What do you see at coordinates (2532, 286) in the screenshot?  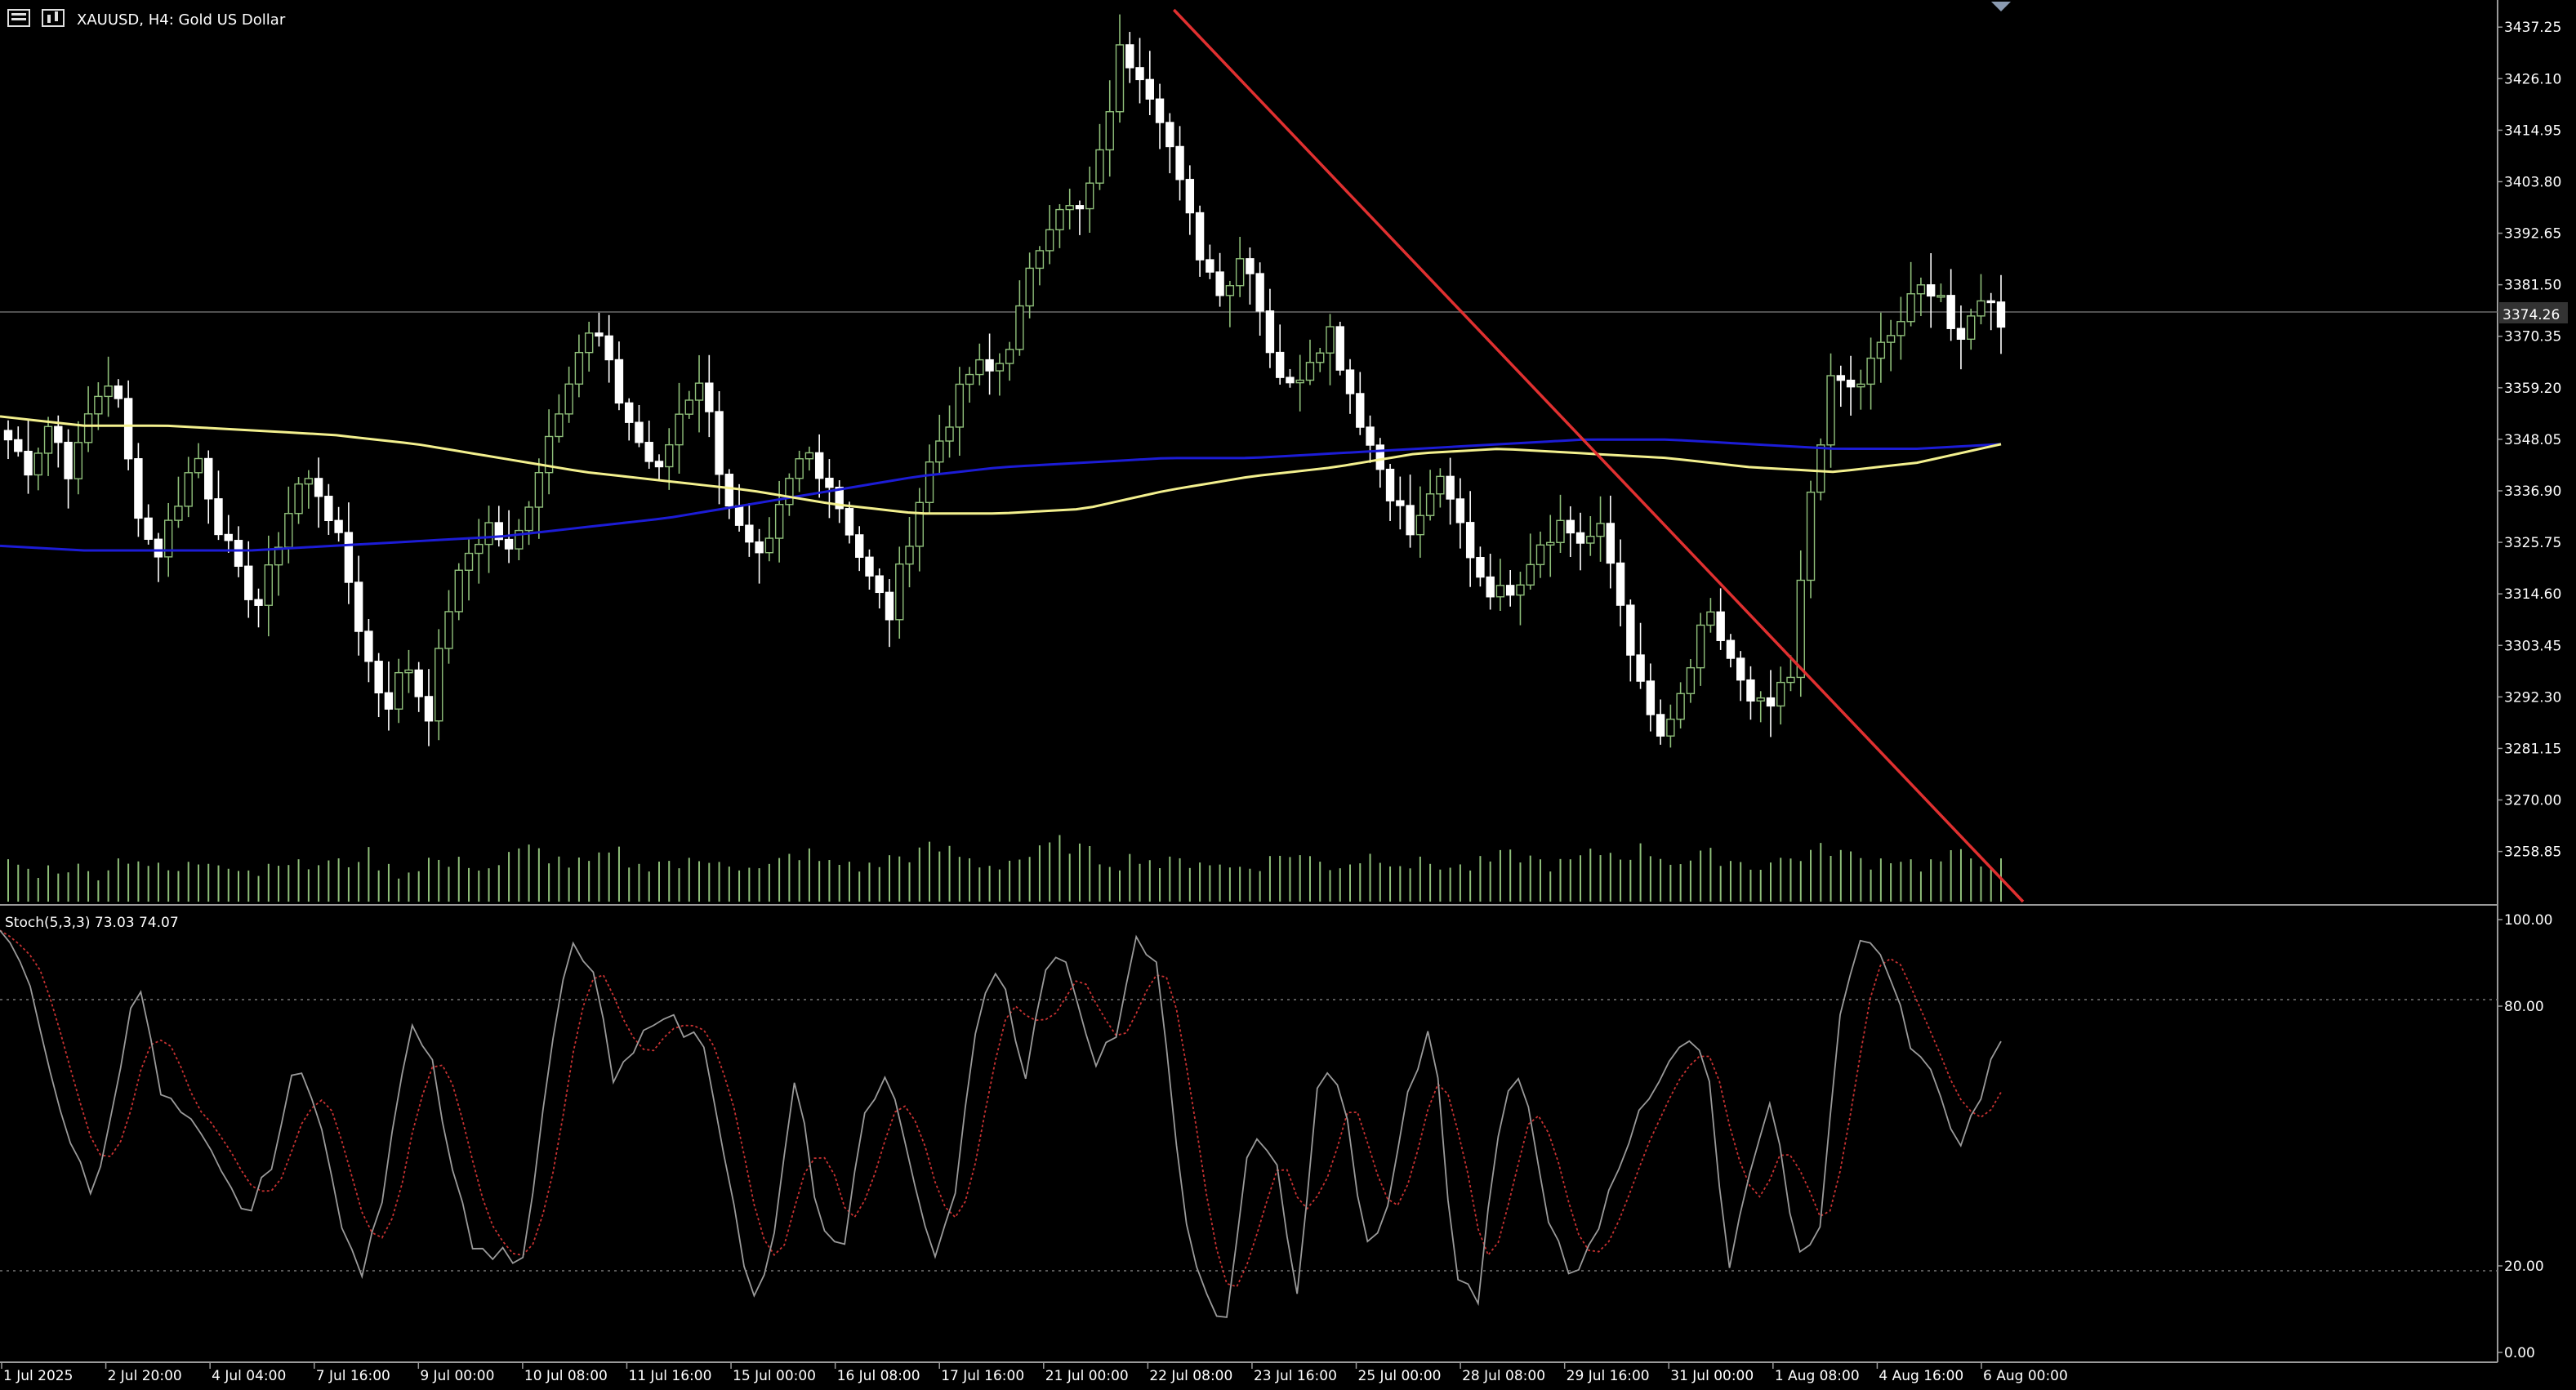 I see `price-tick-label: 3381.50` at bounding box center [2532, 286].